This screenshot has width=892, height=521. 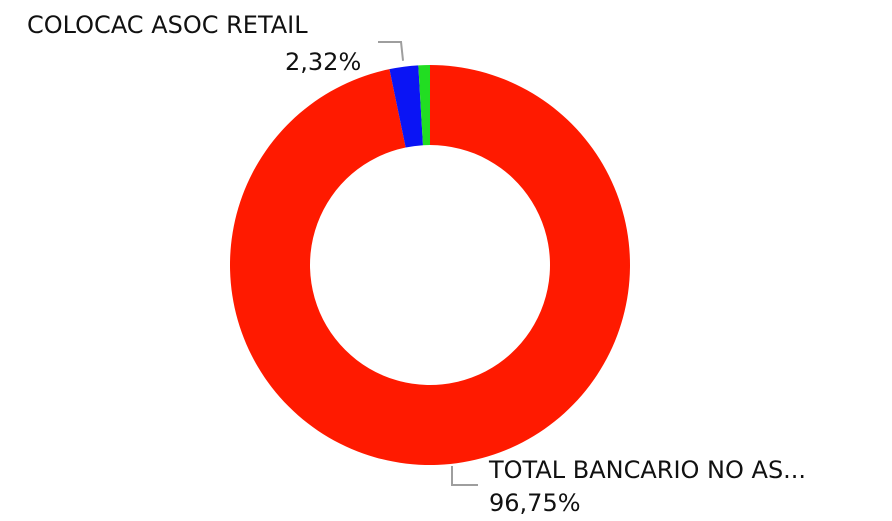 I want to click on slice-label-colocac-asoc-retail: COLOCAC ASOC RETAIL, so click(x=167, y=25).